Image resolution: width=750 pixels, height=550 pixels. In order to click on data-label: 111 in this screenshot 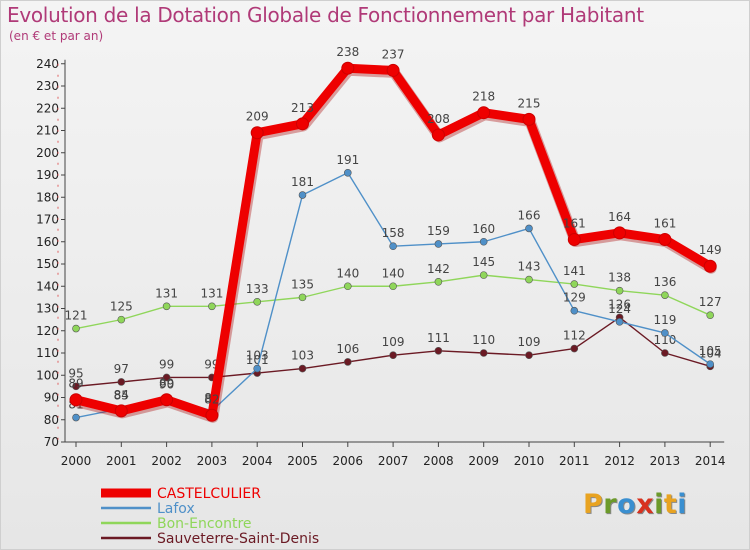, I will do `click(438, 338)`.